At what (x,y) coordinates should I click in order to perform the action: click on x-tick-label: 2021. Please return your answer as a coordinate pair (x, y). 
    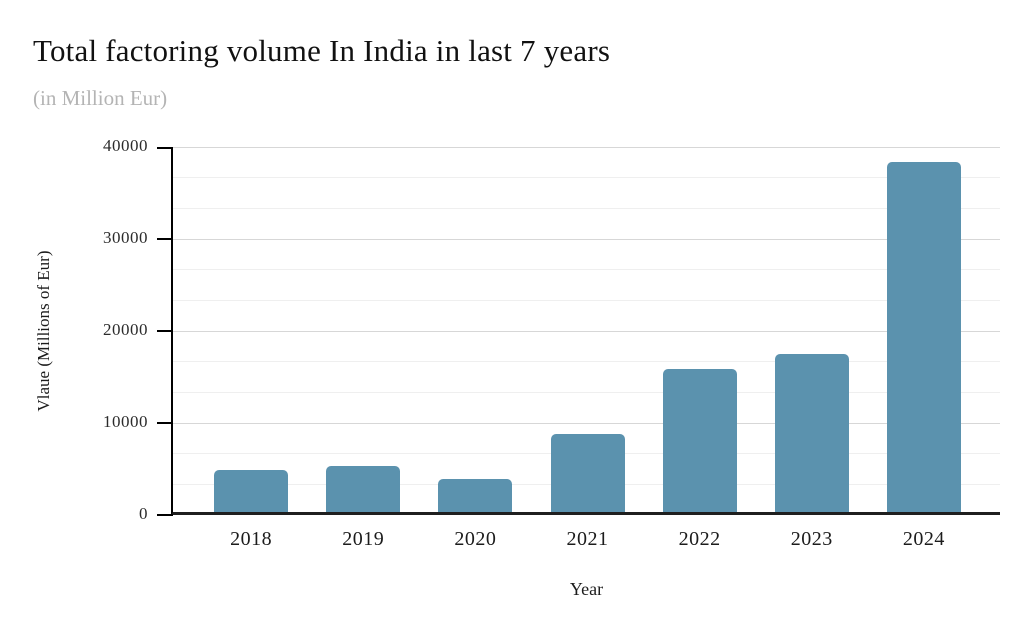
    Looking at the image, I should click on (587, 539).